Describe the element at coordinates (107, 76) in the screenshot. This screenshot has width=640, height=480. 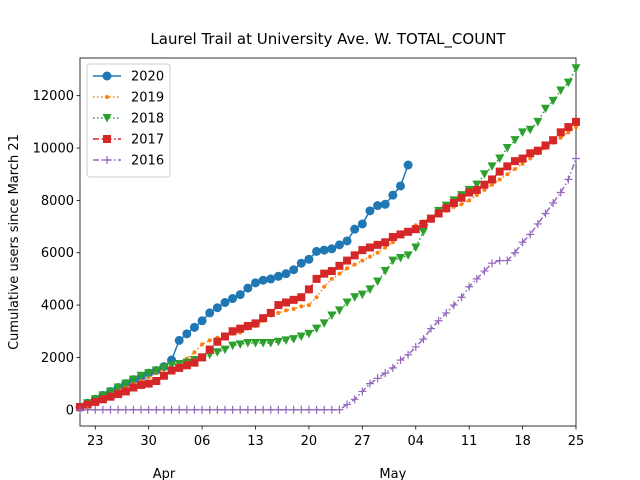
I see `legend-marker` at that location.